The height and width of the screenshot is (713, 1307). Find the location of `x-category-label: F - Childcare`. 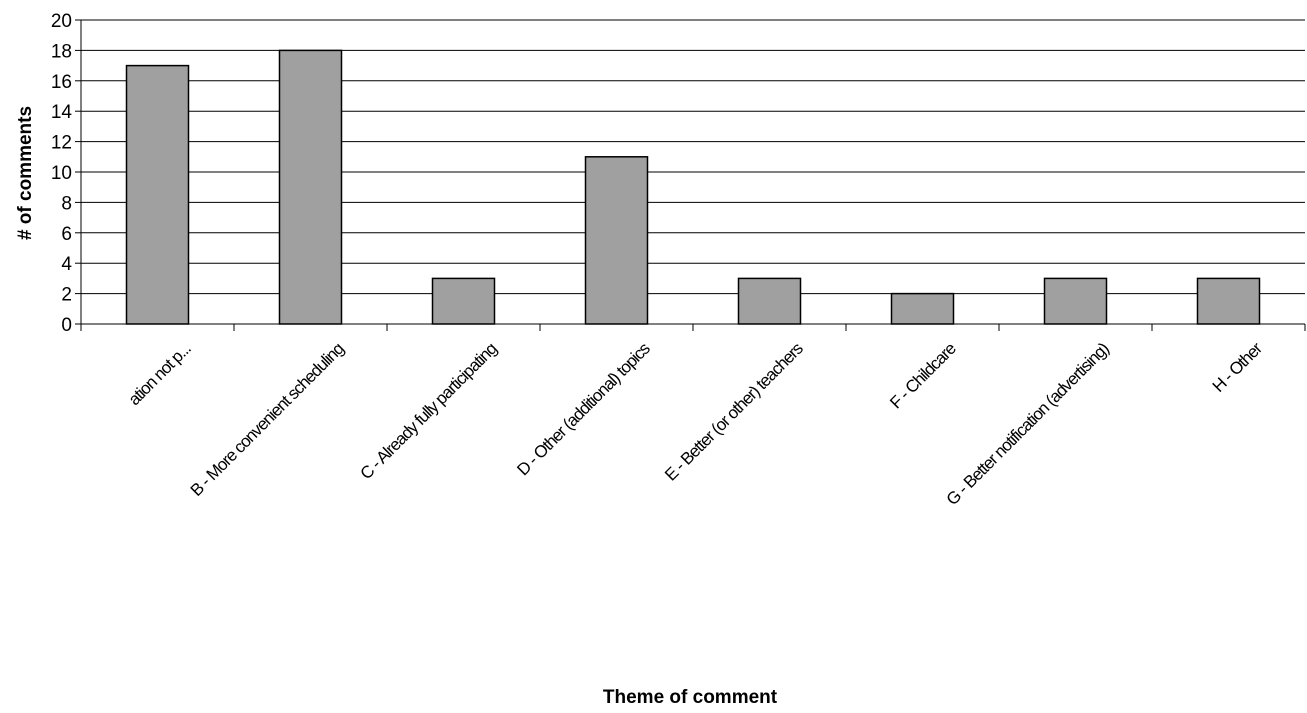

x-category-label: F - Childcare is located at coordinates (922, 375).